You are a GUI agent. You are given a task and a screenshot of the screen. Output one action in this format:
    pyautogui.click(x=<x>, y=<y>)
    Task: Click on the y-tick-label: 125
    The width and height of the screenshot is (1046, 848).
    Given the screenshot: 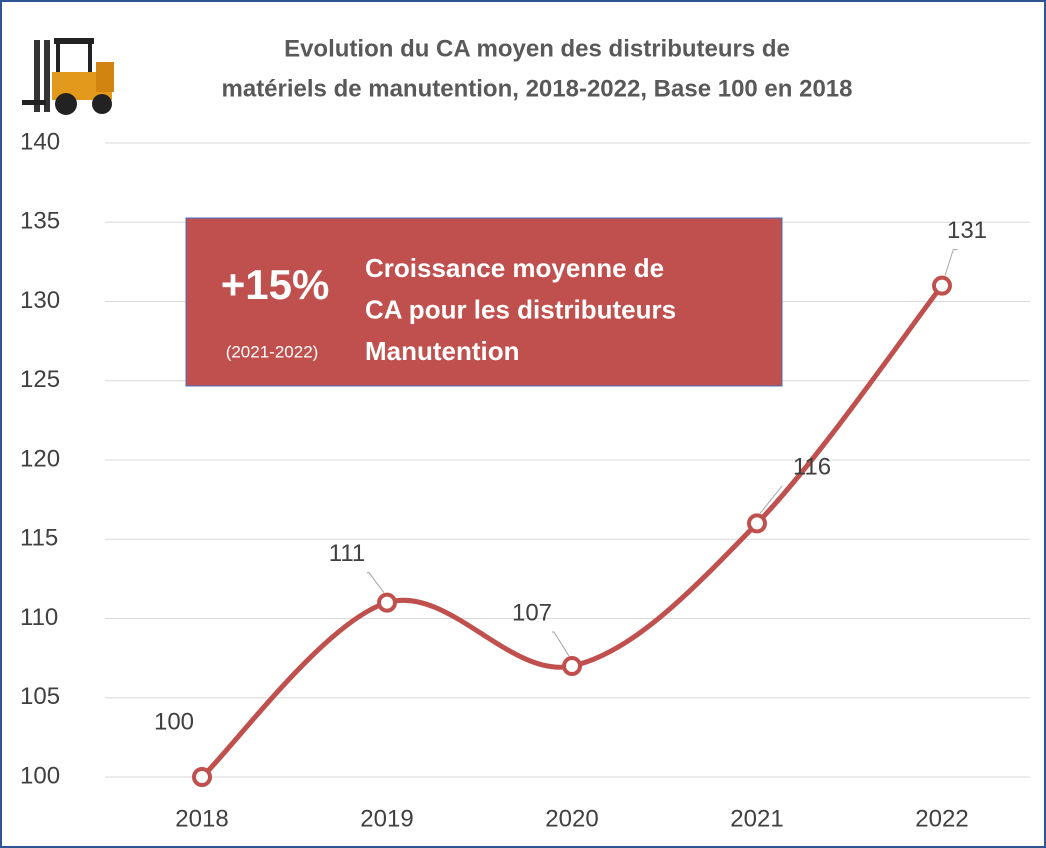 What is the action you would take?
    pyautogui.click(x=40, y=379)
    